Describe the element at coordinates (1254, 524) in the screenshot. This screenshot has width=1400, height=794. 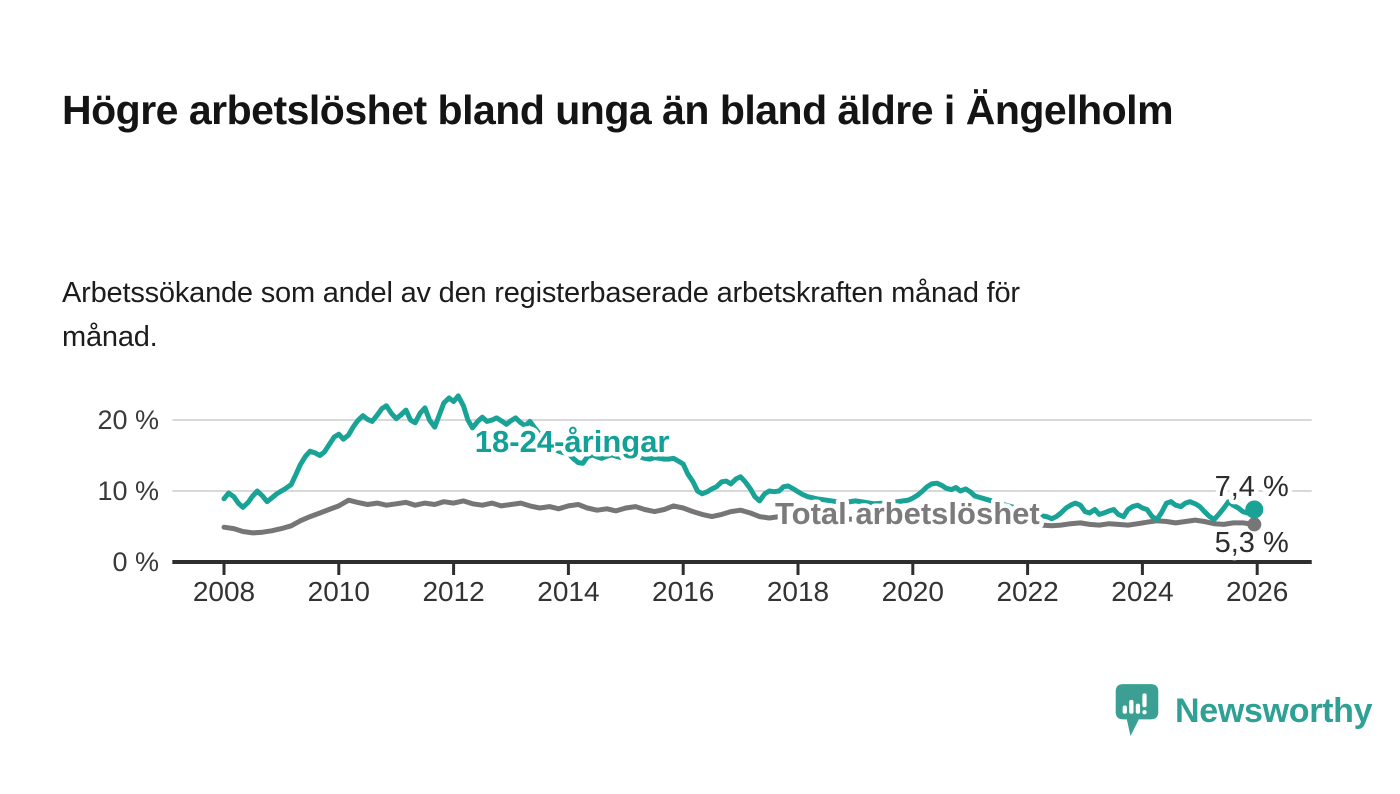
I see `end-dot-total` at that location.